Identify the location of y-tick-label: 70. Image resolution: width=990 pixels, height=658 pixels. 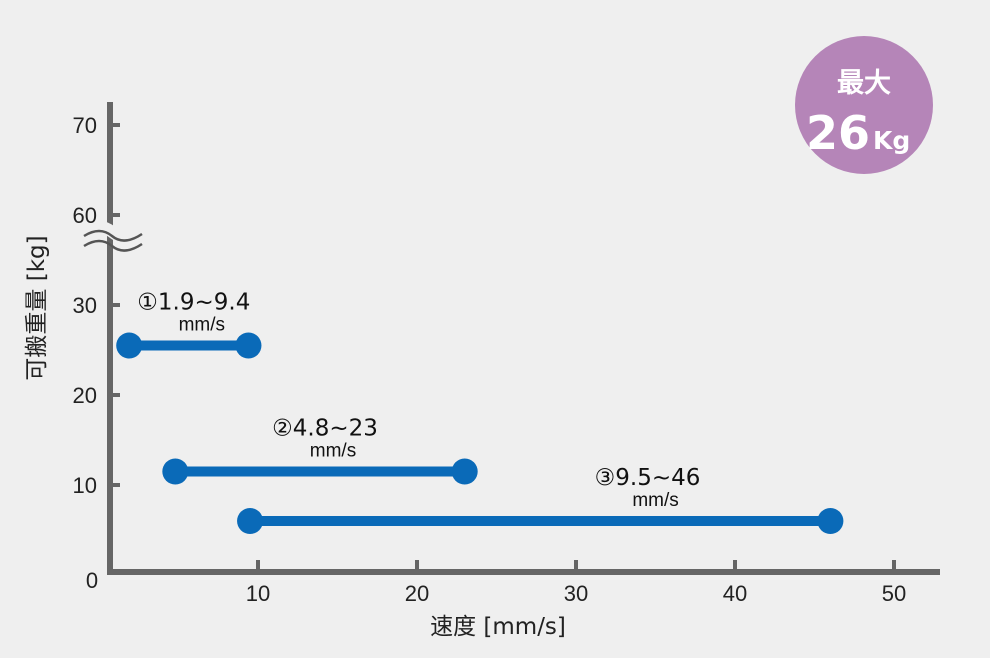
(85, 125).